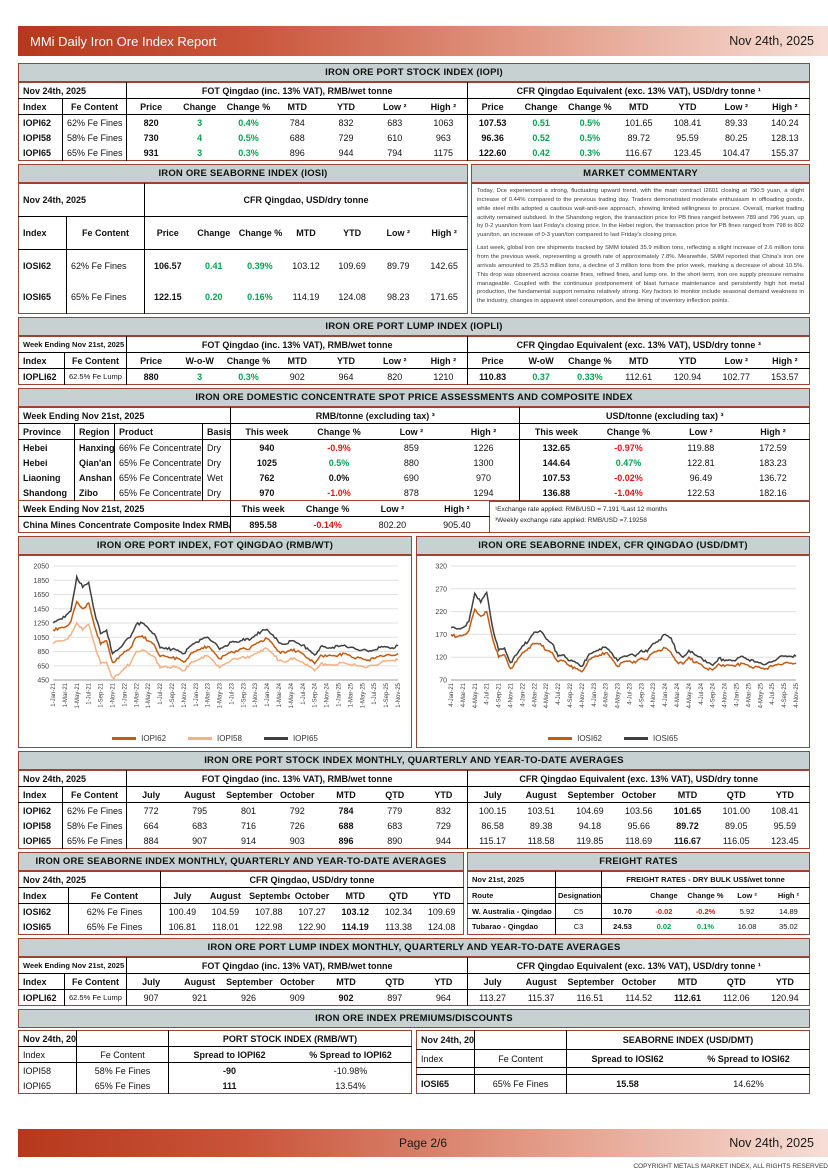 The width and height of the screenshot is (828, 1170). Describe the element at coordinates (102, 695) in the screenshot. I see `svg-text: 1-Sep-21` at that location.